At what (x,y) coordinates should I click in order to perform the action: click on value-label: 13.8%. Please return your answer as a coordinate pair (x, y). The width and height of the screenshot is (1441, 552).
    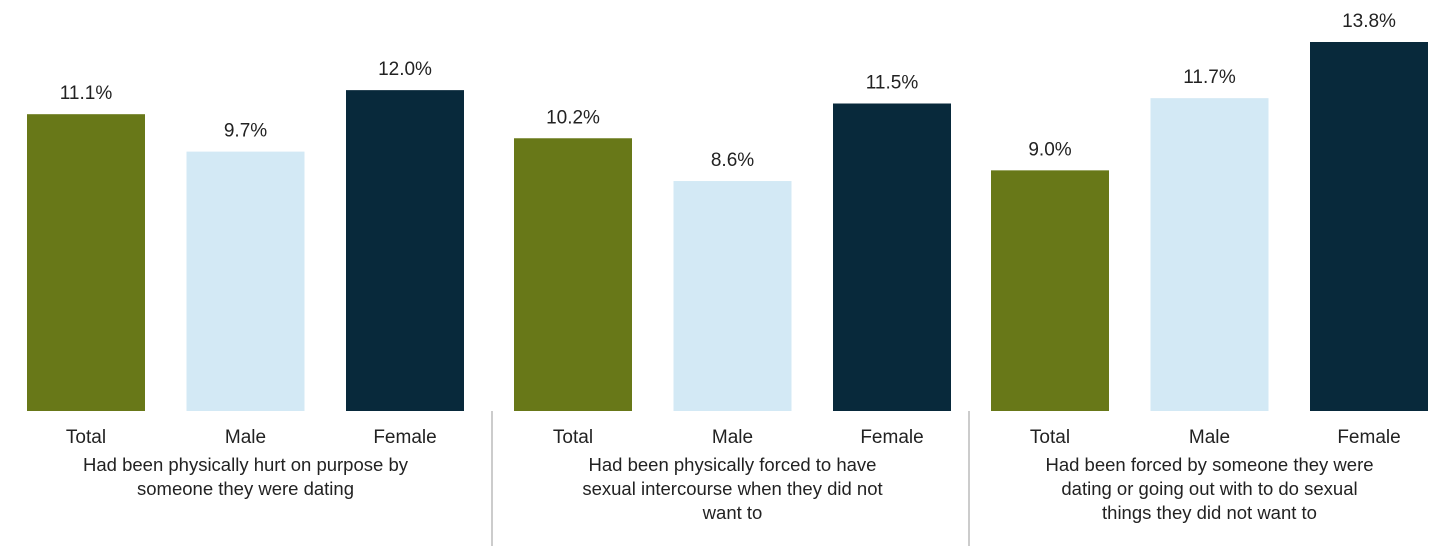
    Looking at the image, I should click on (1369, 21).